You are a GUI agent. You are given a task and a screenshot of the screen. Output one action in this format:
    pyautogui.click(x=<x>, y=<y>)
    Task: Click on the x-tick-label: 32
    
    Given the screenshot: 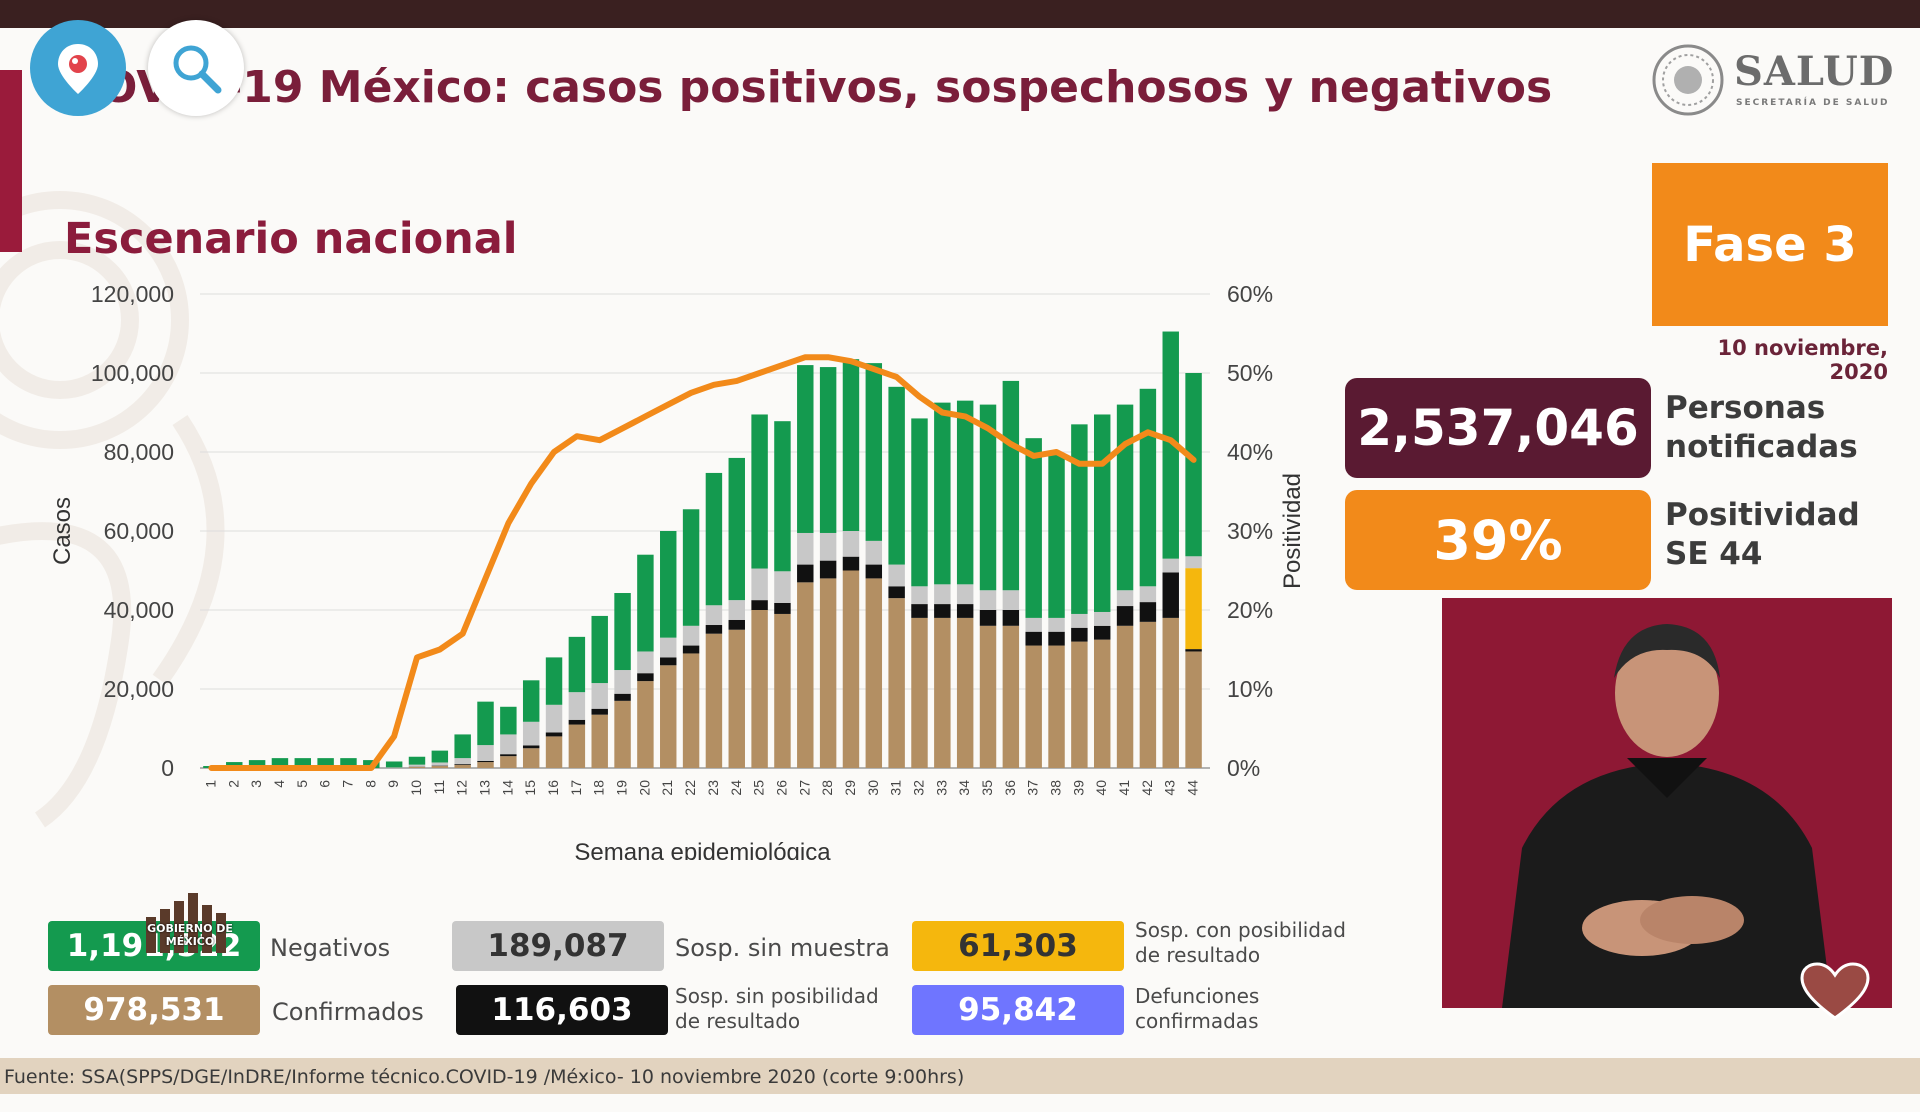 What is the action you would take?
    pyautogui.click(x=918, y=788)
    